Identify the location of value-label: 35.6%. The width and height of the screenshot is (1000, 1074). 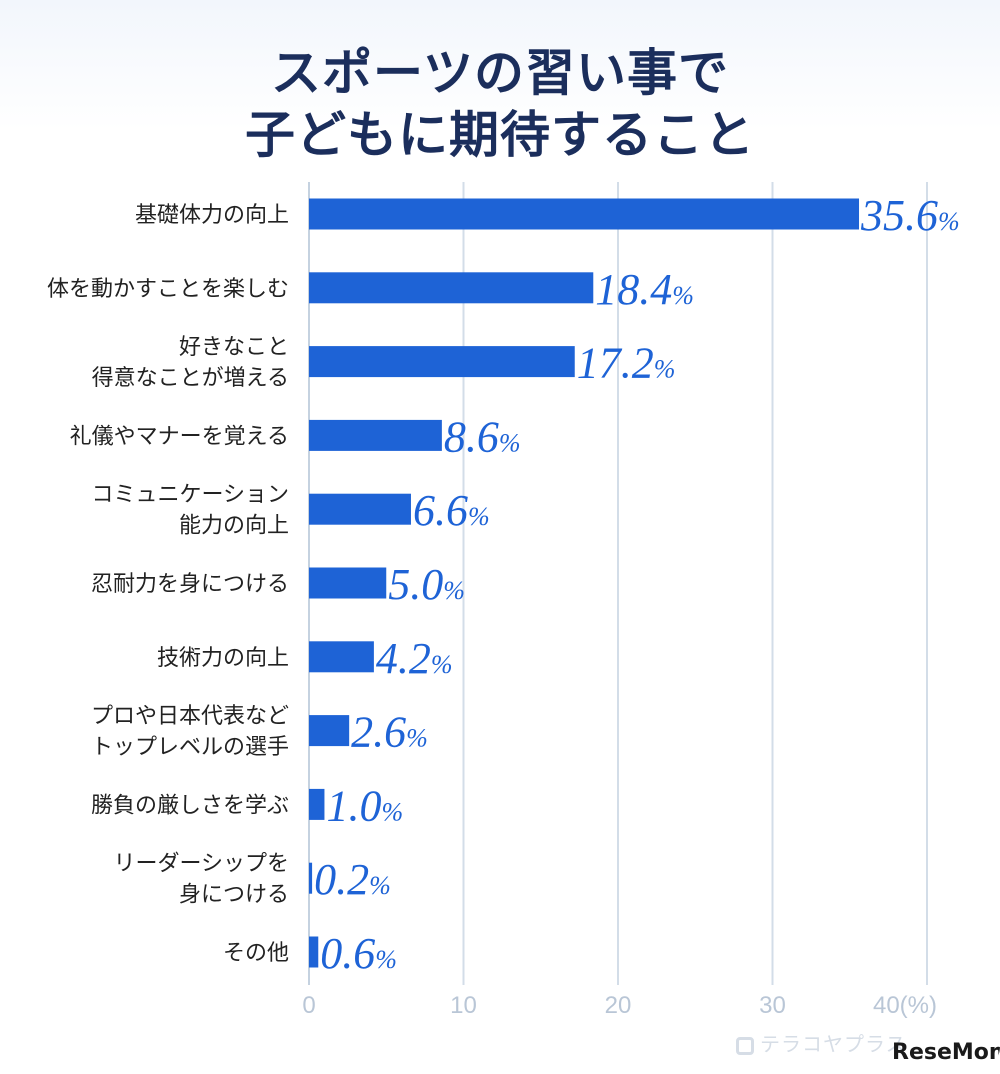
(910, 215).